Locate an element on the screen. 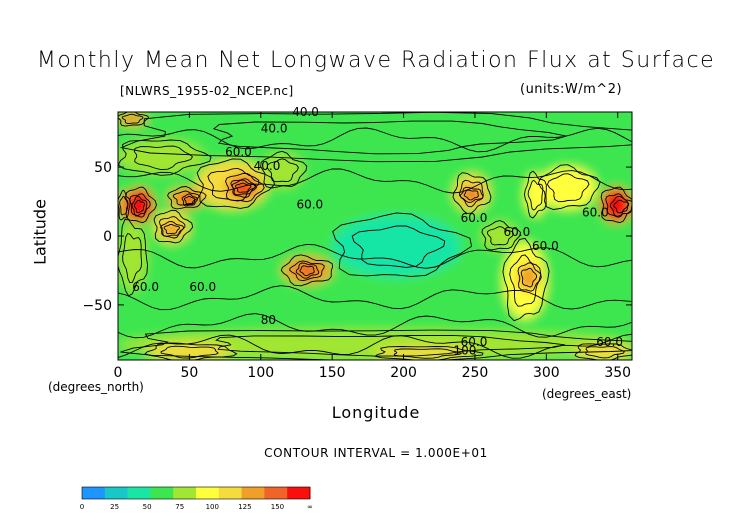  colorbar-tick-label: 100 is located at coordinates (212, 507).